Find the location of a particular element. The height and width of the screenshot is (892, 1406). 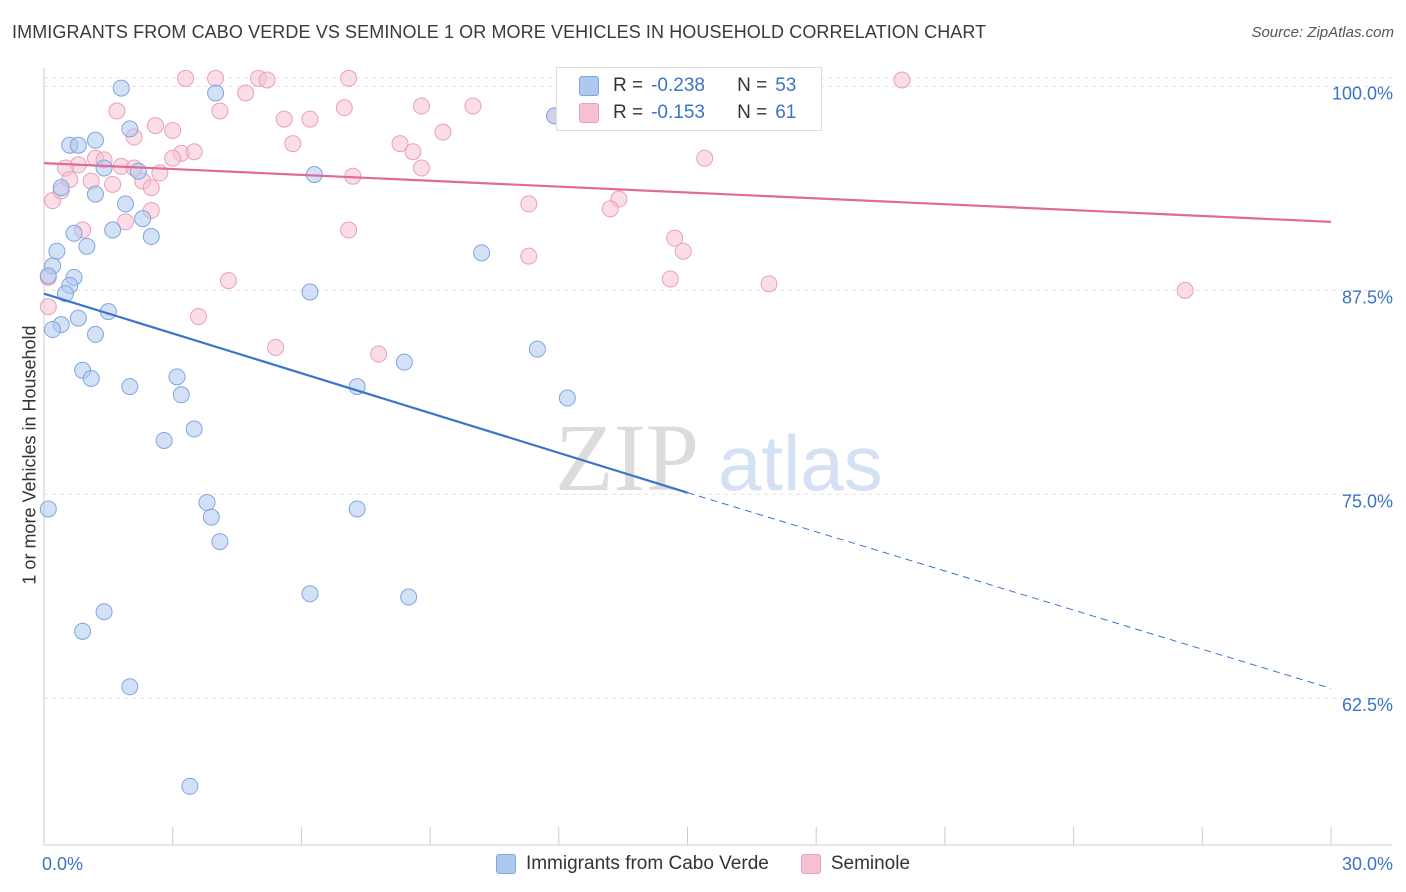

watermark-zip: ZIP is located at coordinates (627, 457).